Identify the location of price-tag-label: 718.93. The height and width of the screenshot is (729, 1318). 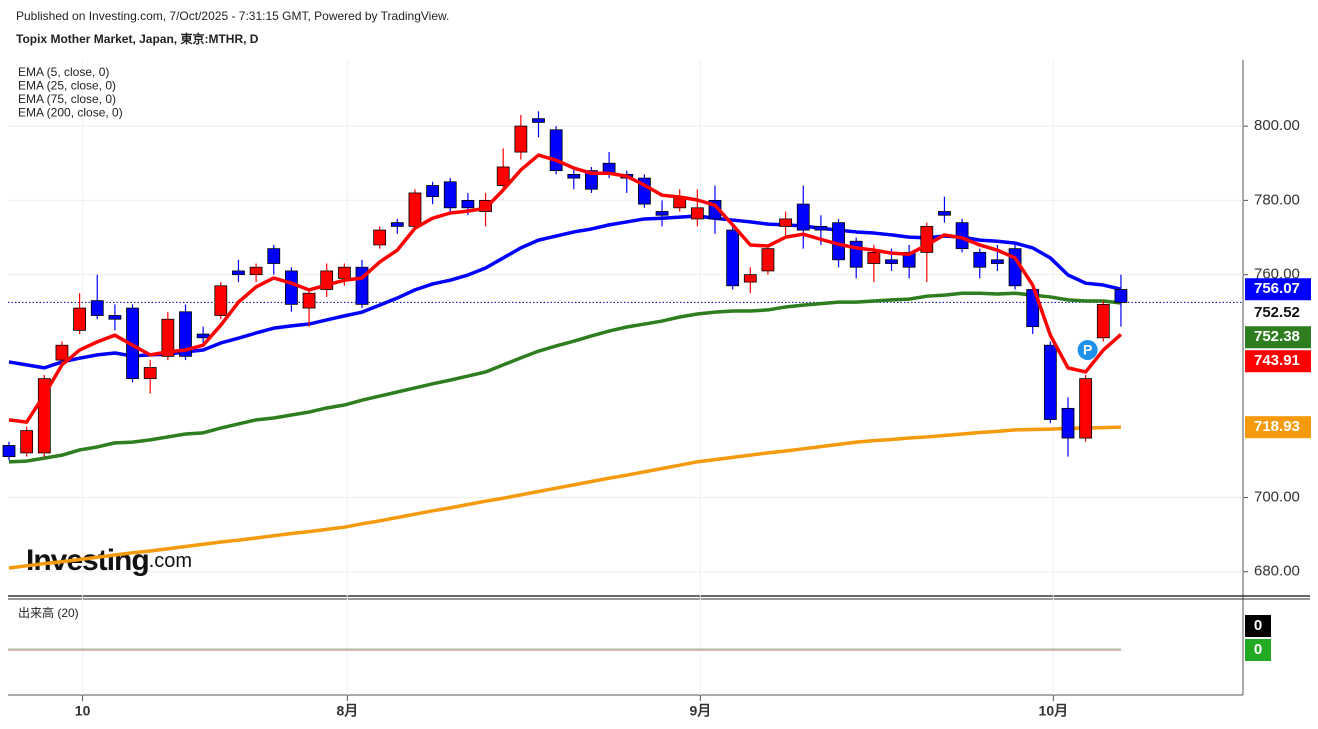
(1277, 426).